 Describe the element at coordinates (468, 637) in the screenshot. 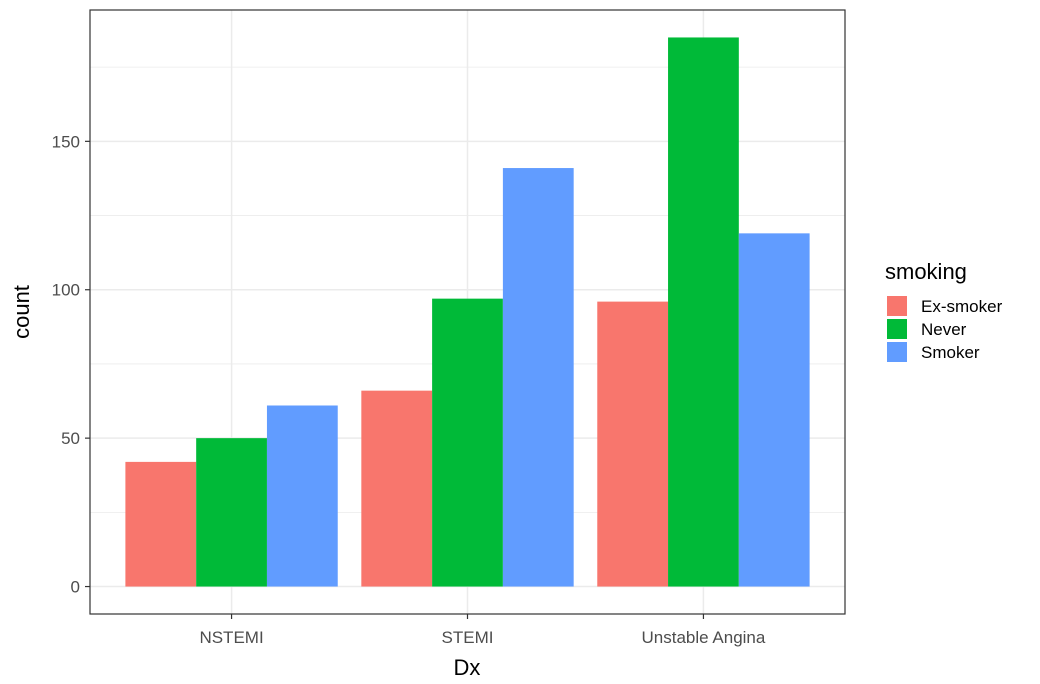

I see `x-tick-label: STEMI` at that location.